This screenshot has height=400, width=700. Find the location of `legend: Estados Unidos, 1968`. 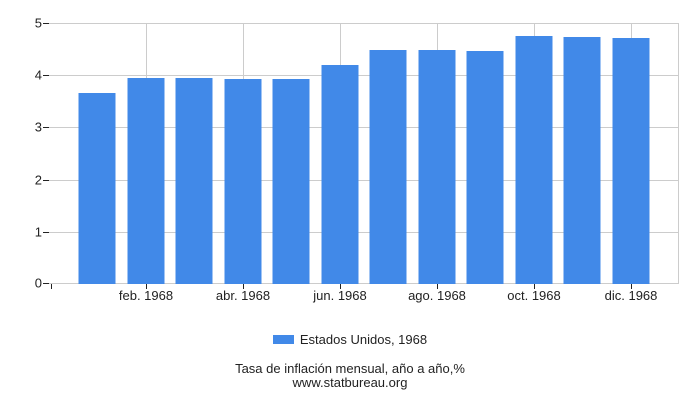

legend: Estados Unidos, 1968 is located at coordinates (350, 339).